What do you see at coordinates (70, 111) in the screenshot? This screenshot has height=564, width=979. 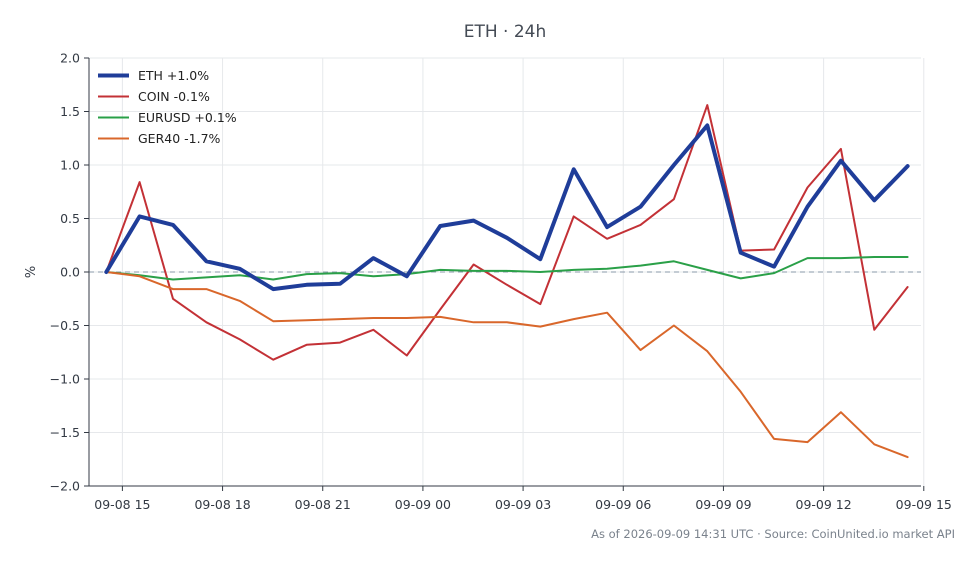 I see `y-tick-label: 1.5` at bounding box center [70, 111].